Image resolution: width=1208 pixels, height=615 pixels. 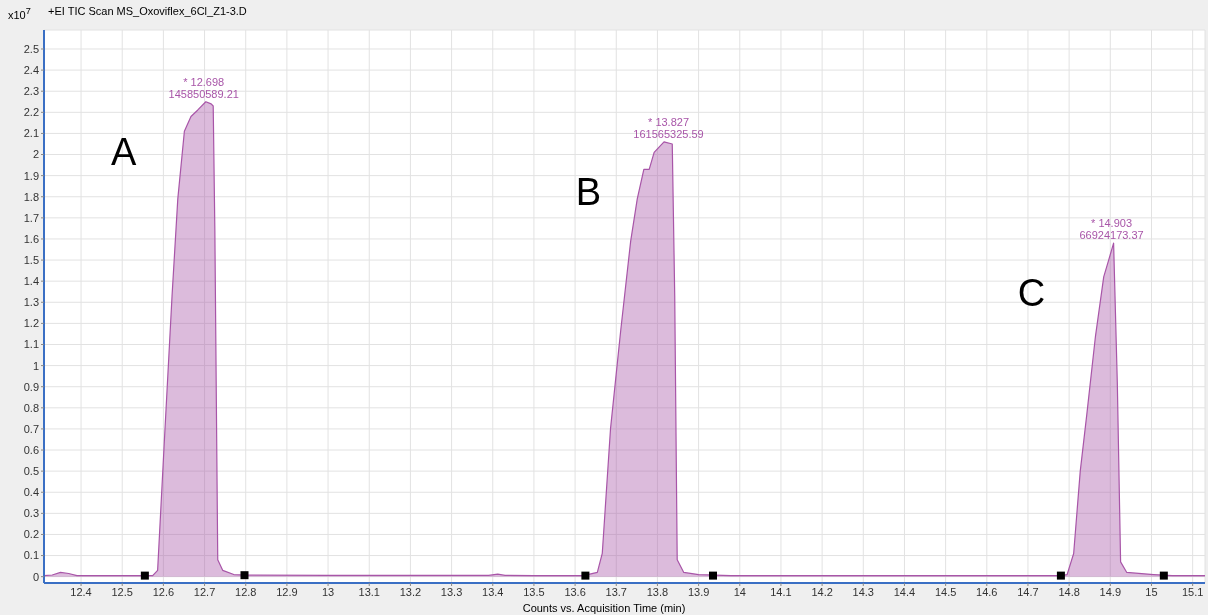 What do you see at coordinates (31, 555) in the screenshot?
I see `y-tick-label: 0.1` at bounding box center [31, 555].